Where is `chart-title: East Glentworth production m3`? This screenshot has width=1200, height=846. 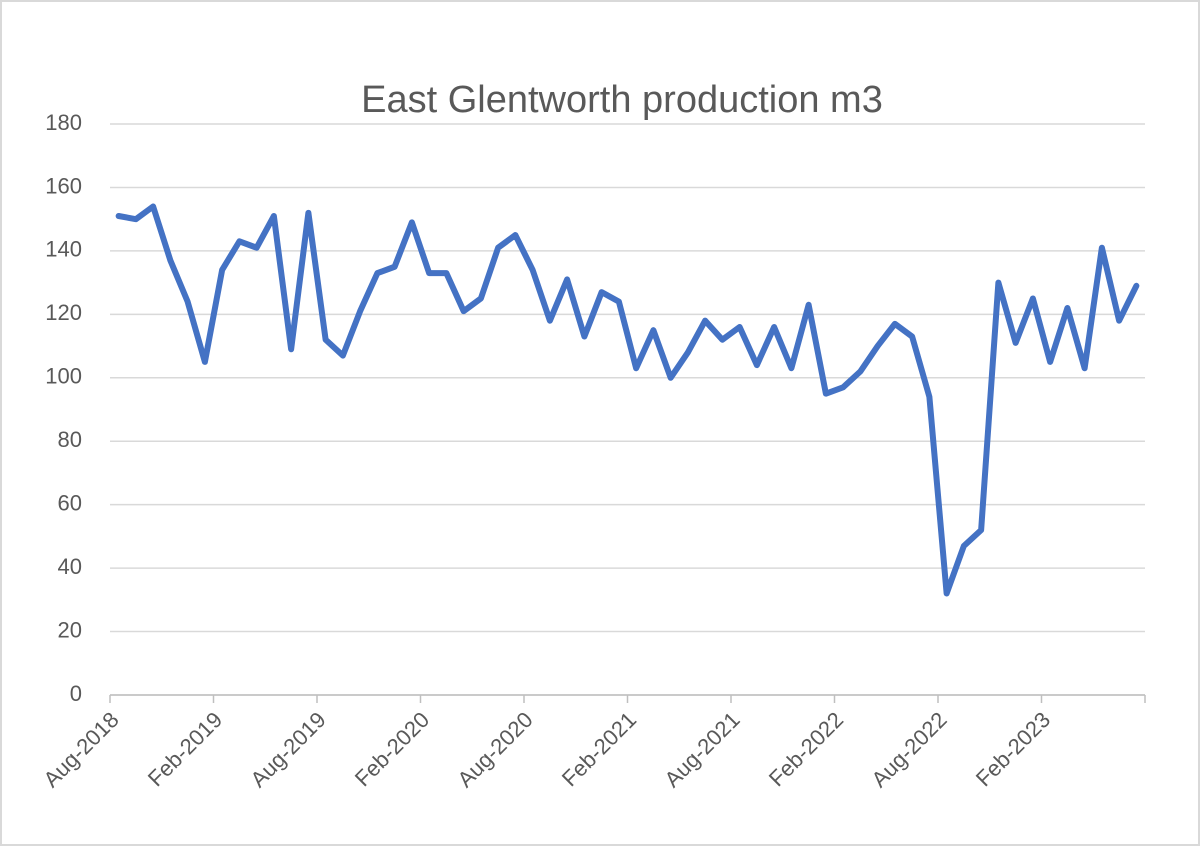 chart-title: East Glentworth production m3 is located at coordinates (622, 100).